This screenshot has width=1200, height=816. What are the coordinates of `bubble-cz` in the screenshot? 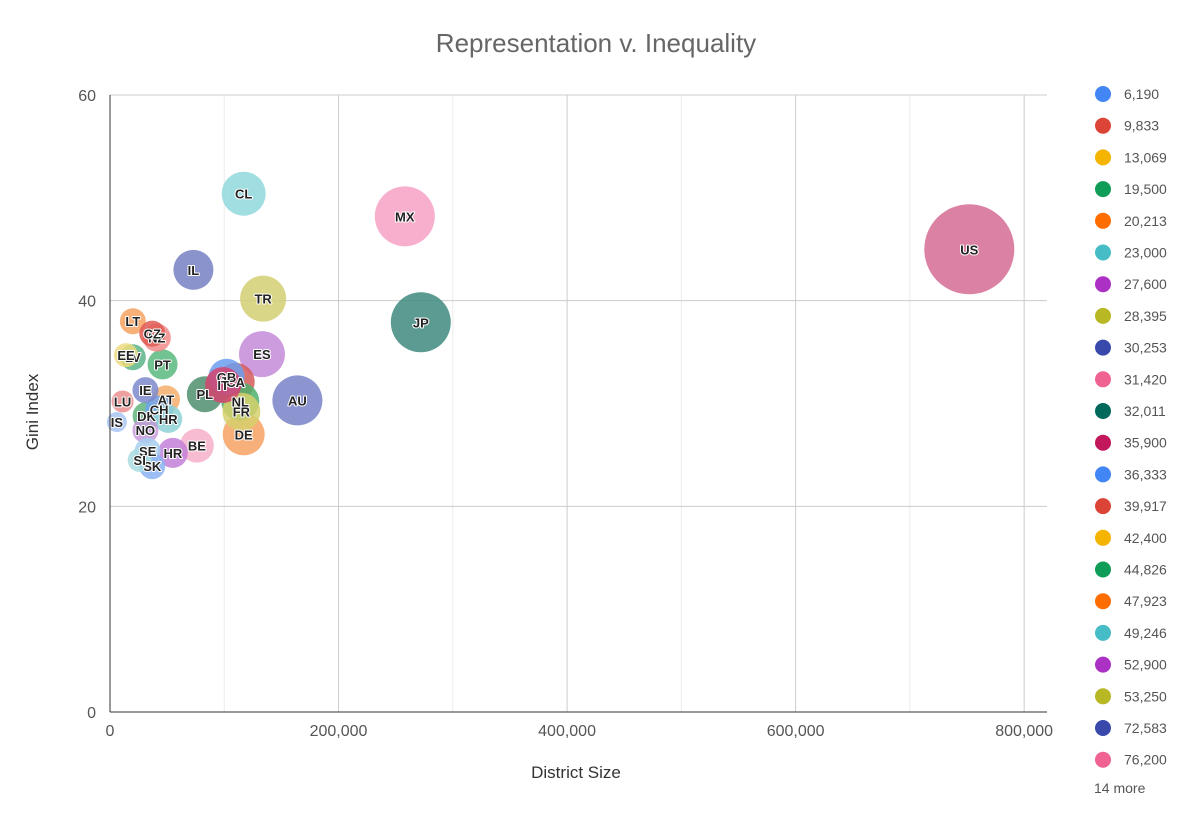 It's located at (152, 333).